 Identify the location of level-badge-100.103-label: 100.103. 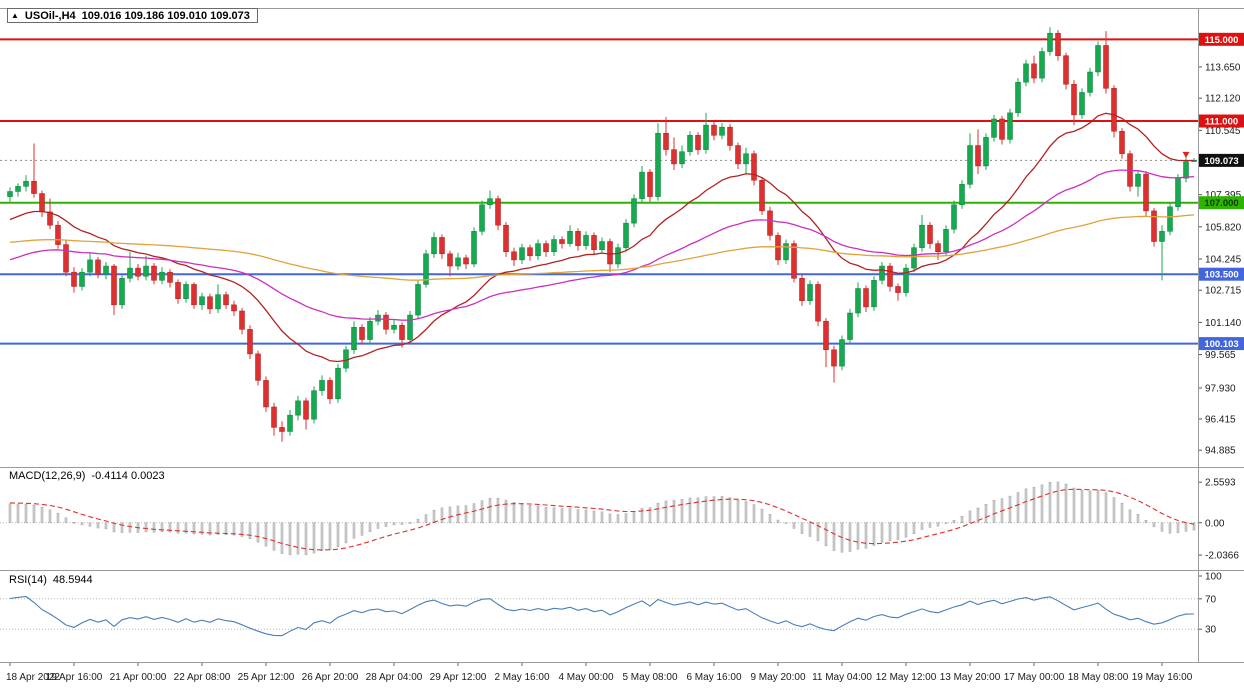
(1221, 344).